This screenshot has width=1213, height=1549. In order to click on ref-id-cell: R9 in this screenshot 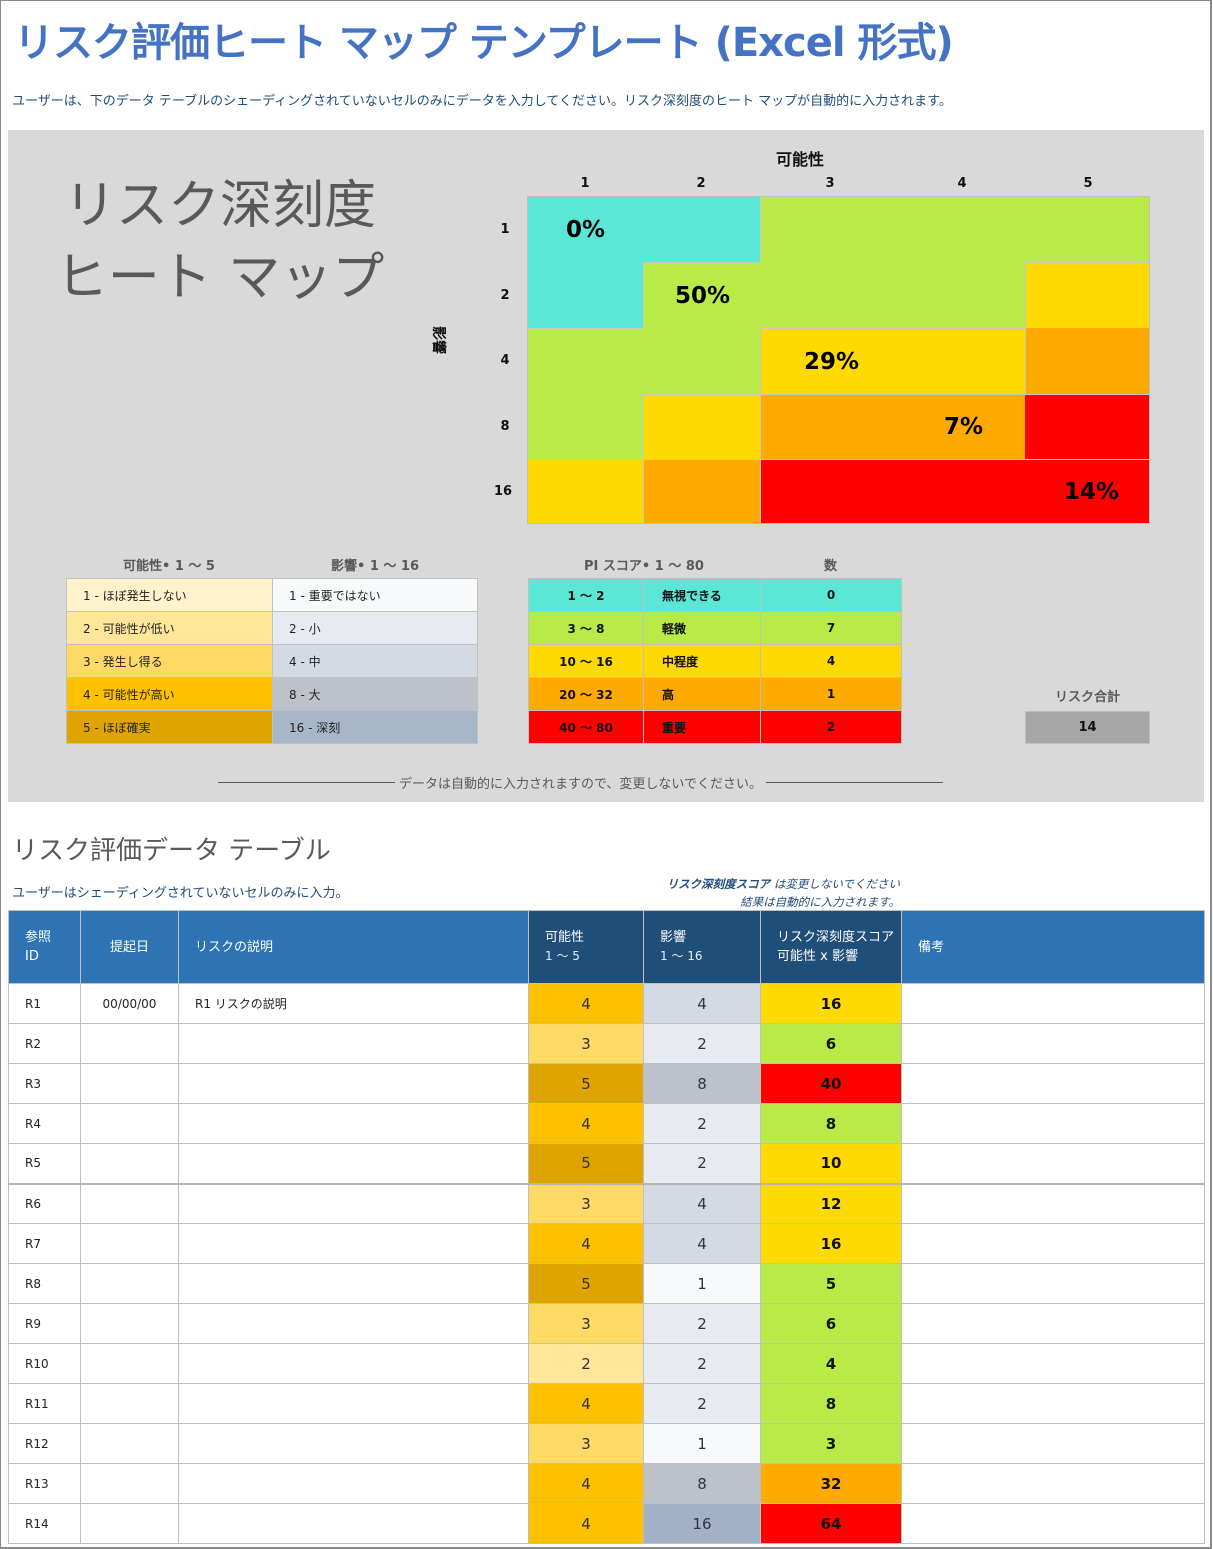, I will do `click(44, 1323)`.